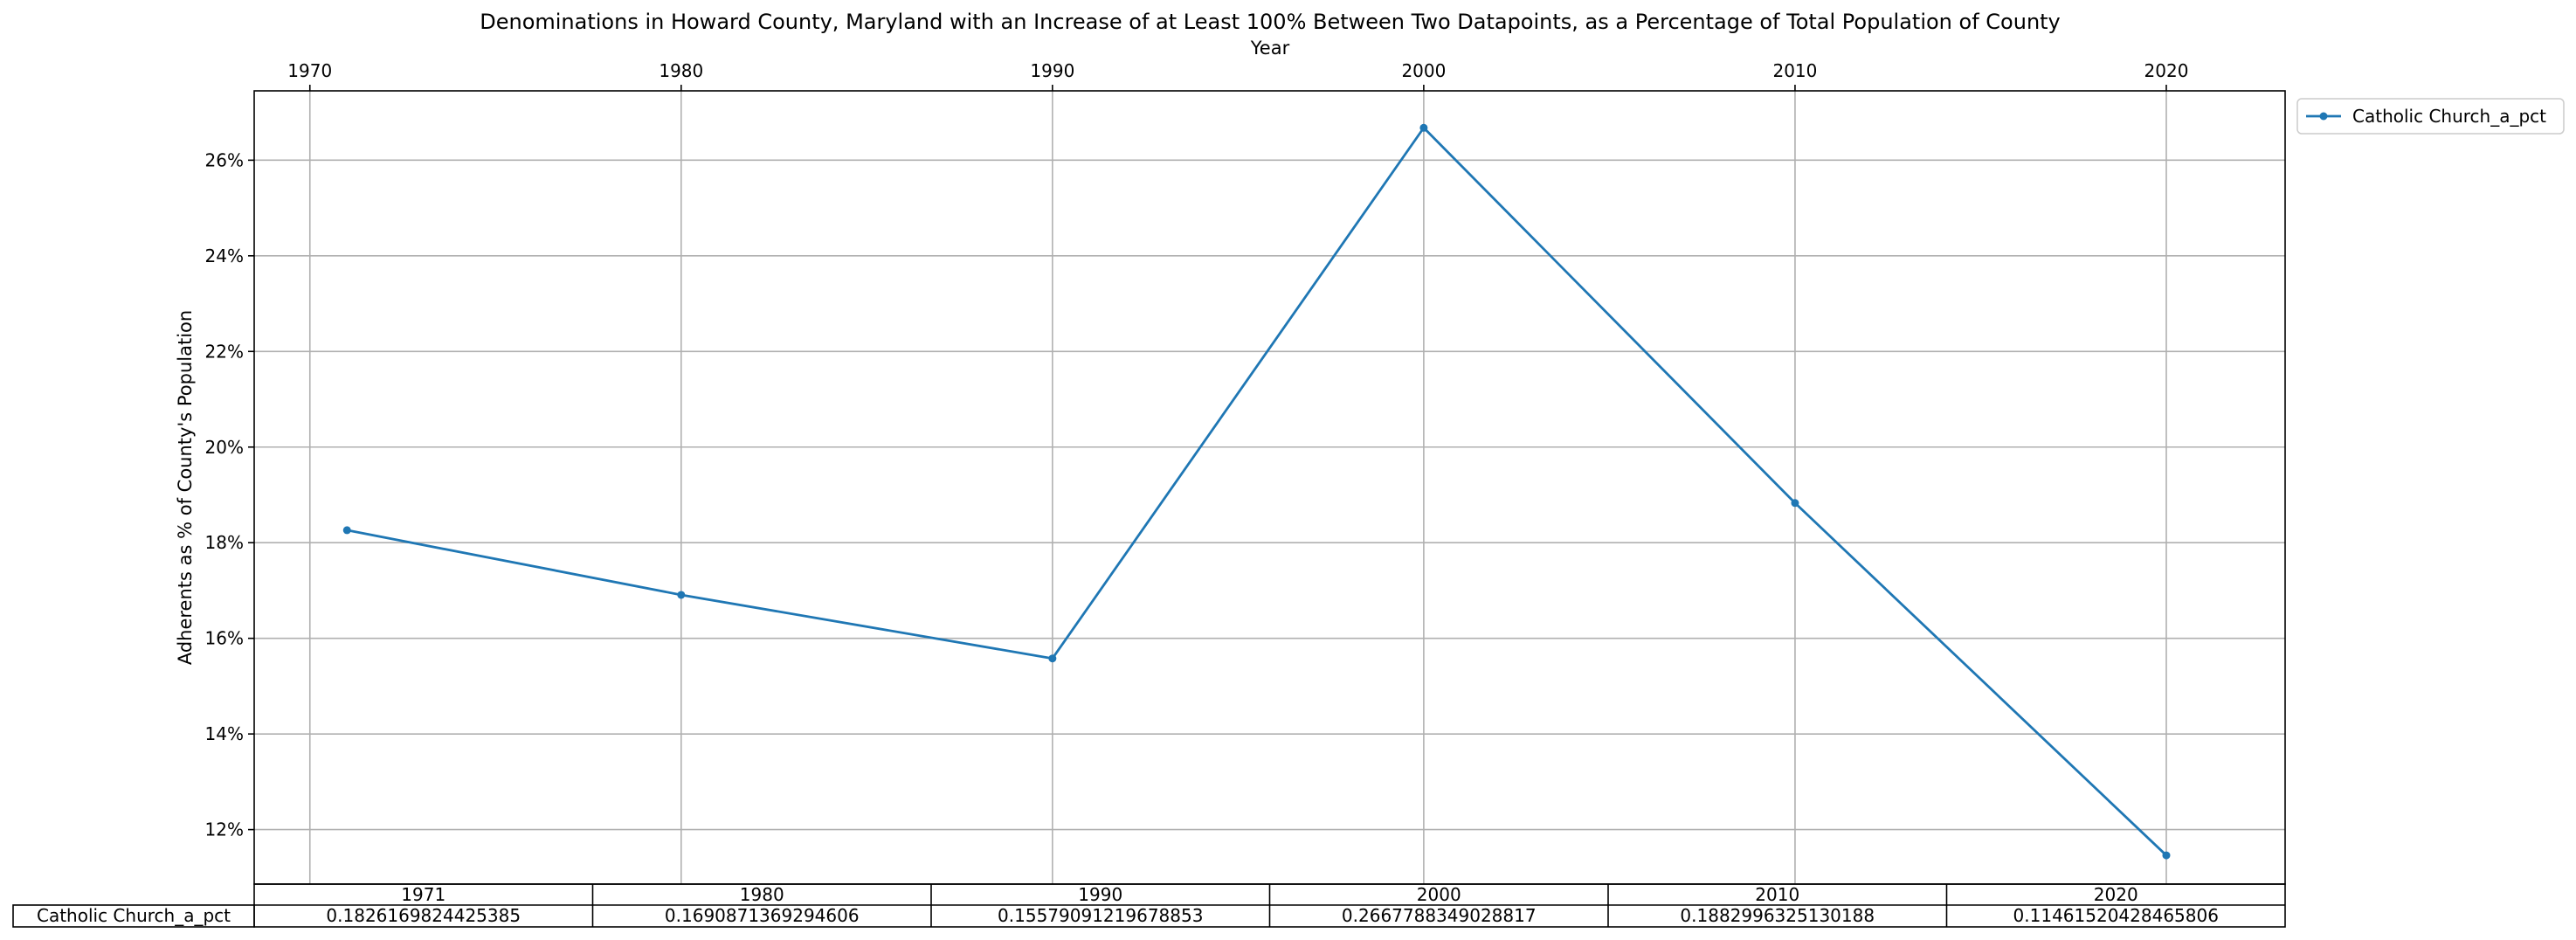 This screenshot has height=940, width=2576. Describe the element at coordinates (681, 70) in the screenshot. I see `x-tick-label: 1980` at that location.